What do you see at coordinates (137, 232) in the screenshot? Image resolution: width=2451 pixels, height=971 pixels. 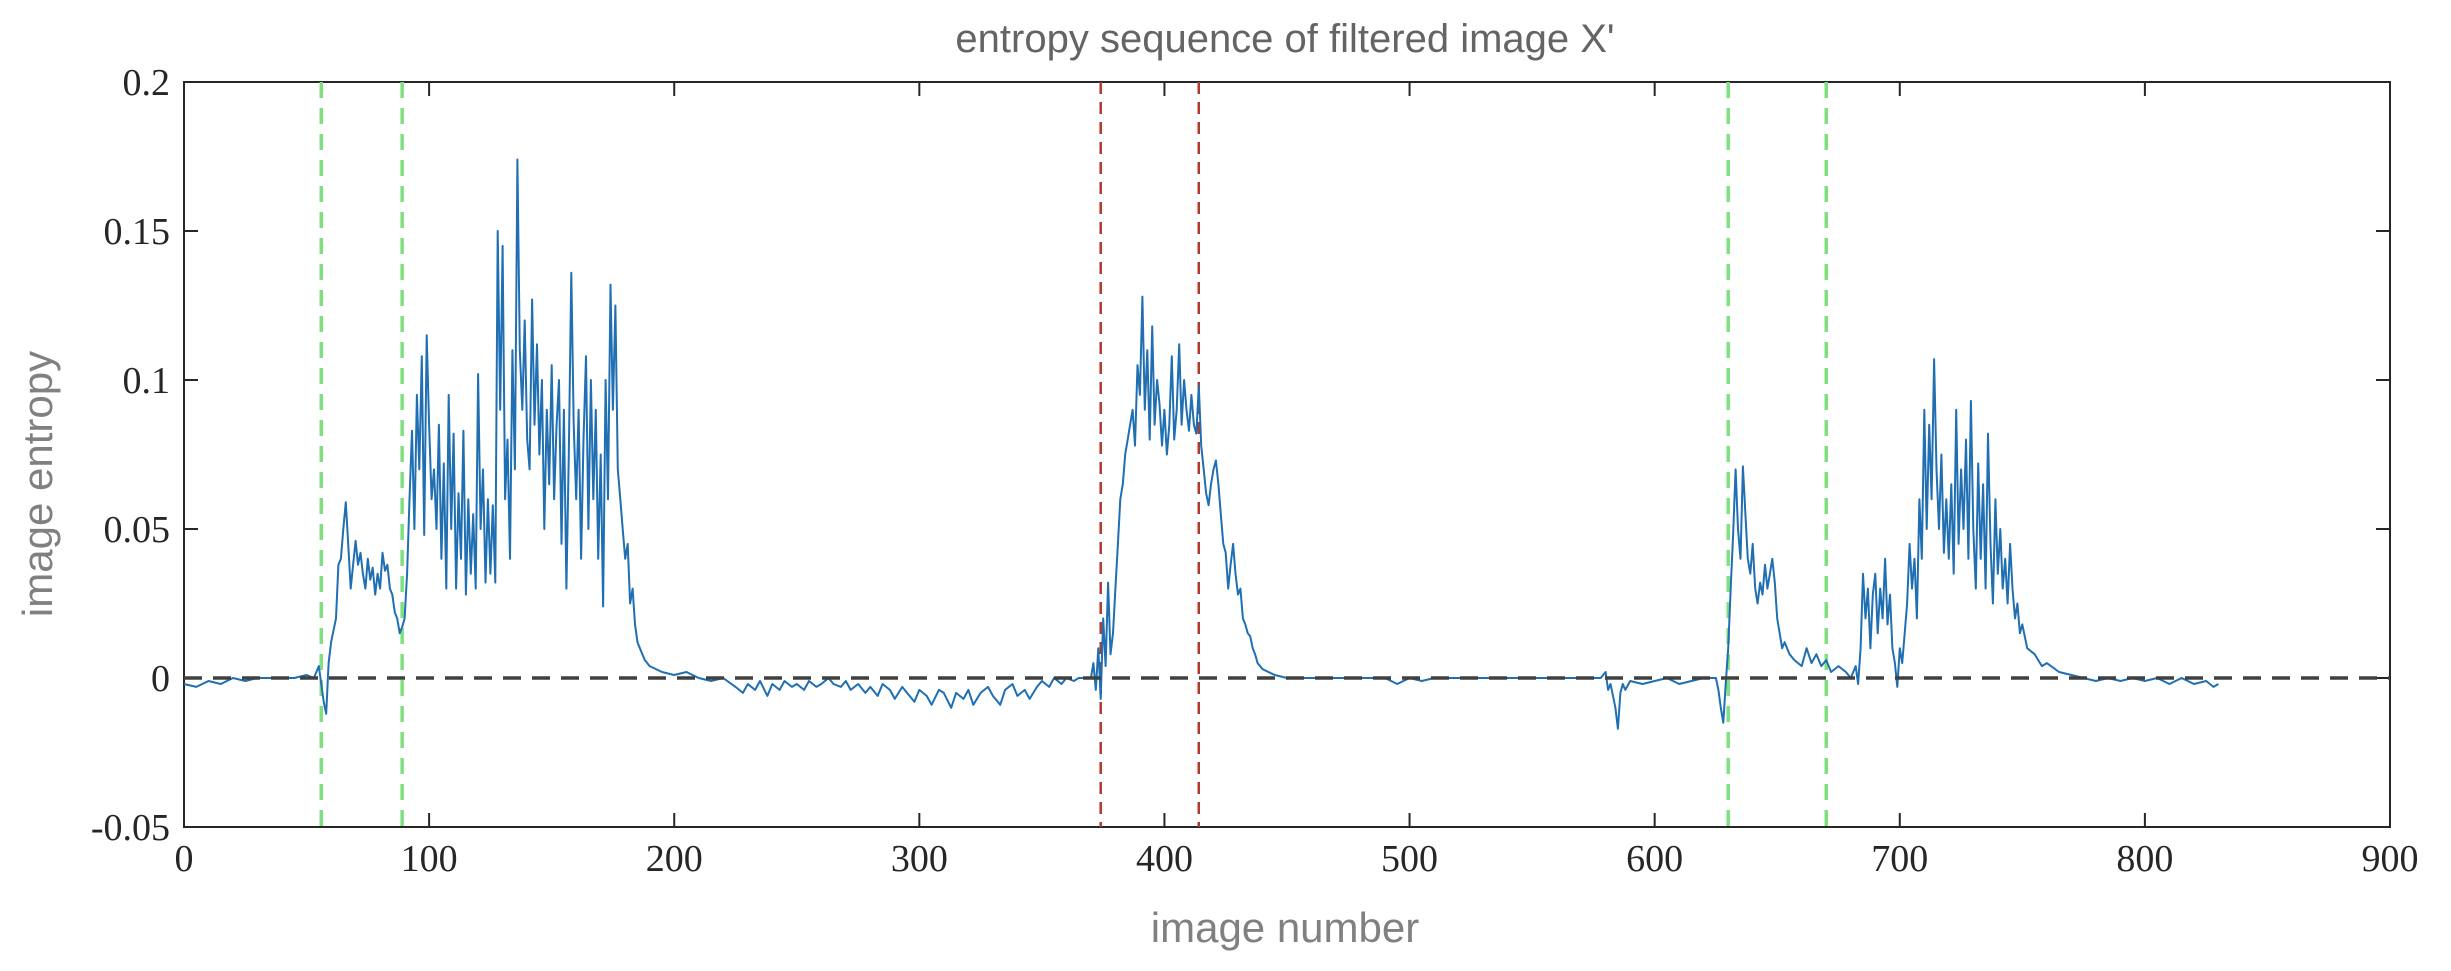 I see `y-tick-label: 0.15` at bounding box center [137, 232].